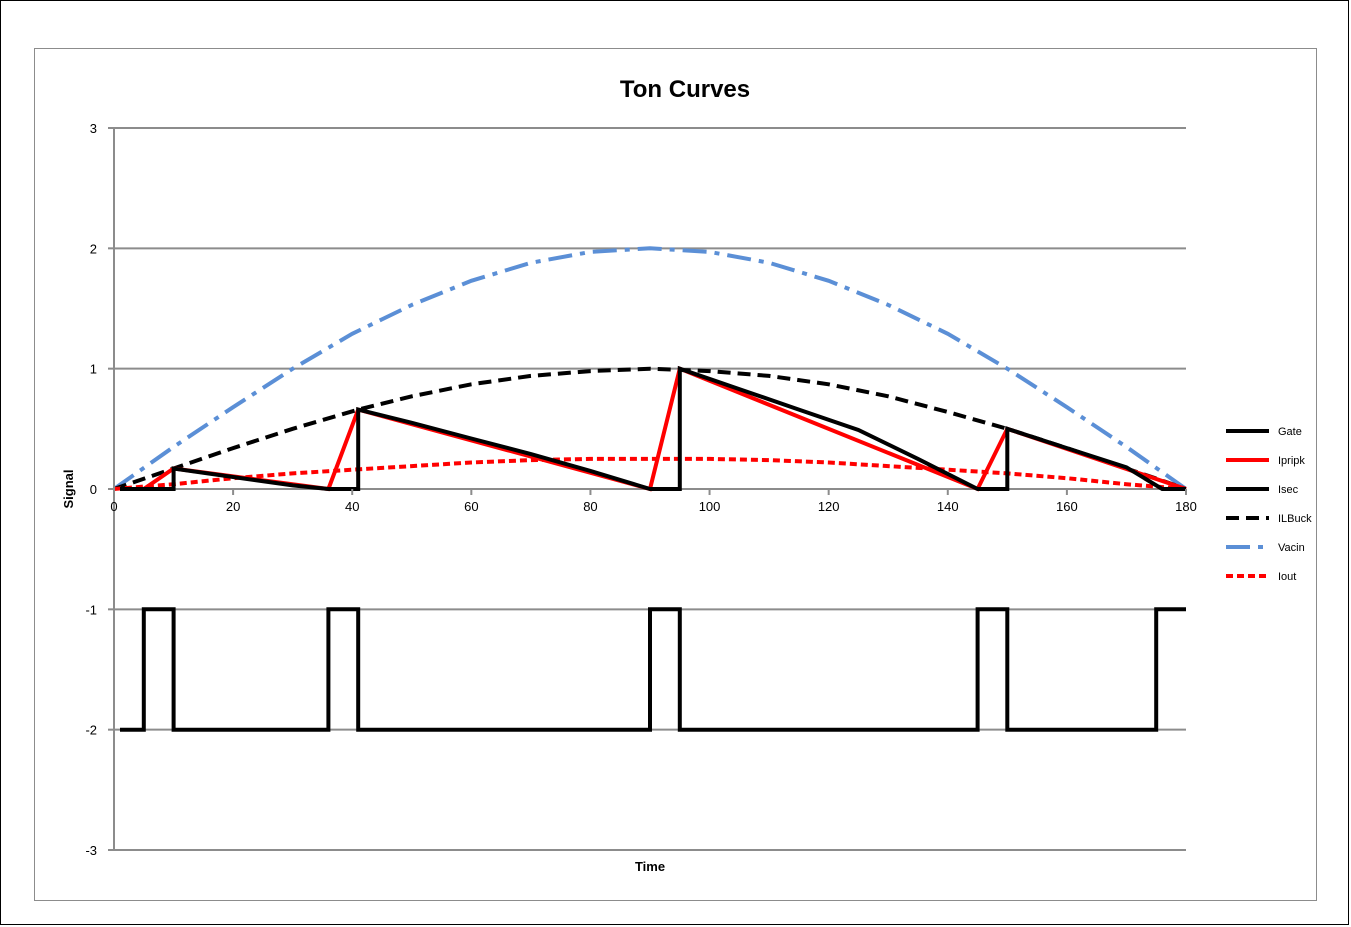 The height and width of the screenshot is (927, 1351). What do you see at coordinates (93, 489) in the screenshot?
I see `y-tick-label-3: 0` at bounding box center [93, 489].